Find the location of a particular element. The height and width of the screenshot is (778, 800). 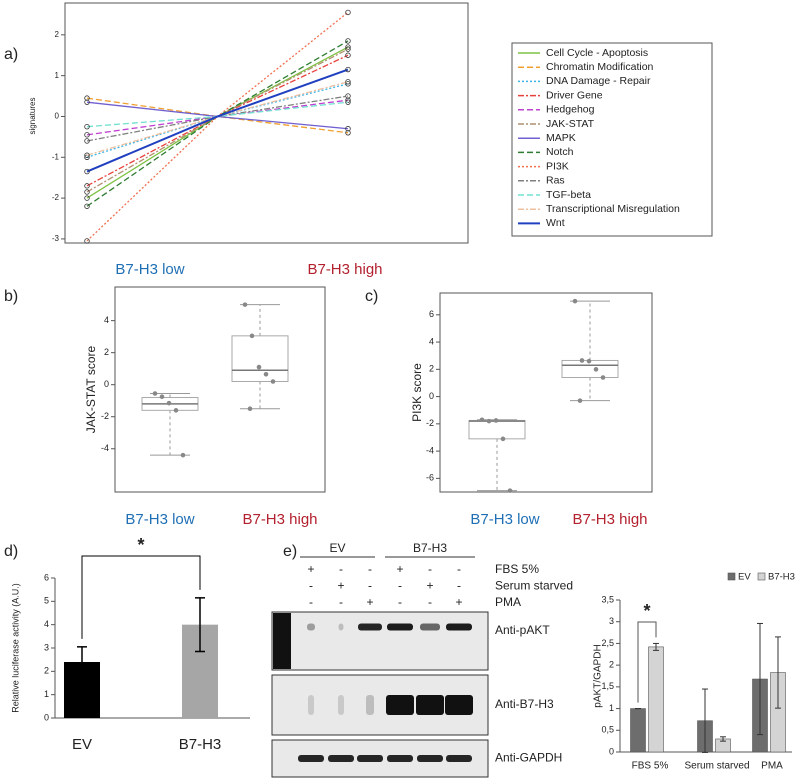

series-line is located at coordinates (217, 120).